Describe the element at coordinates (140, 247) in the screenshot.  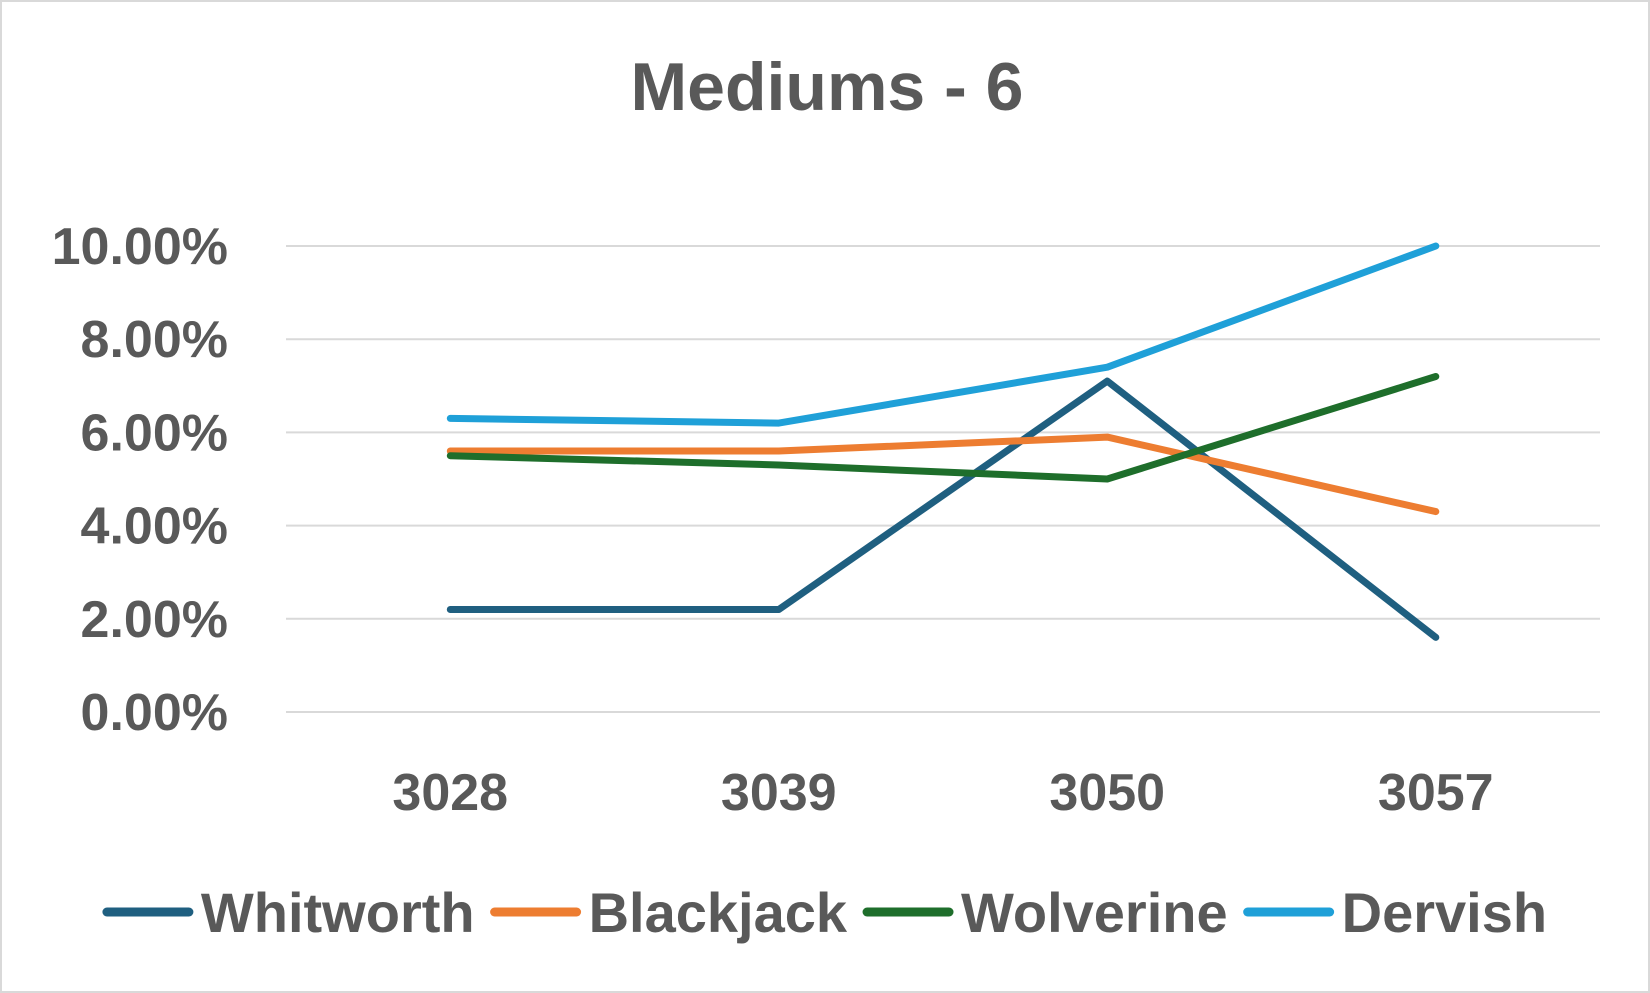
I see `y-tick-label: 10.00%` at that location.